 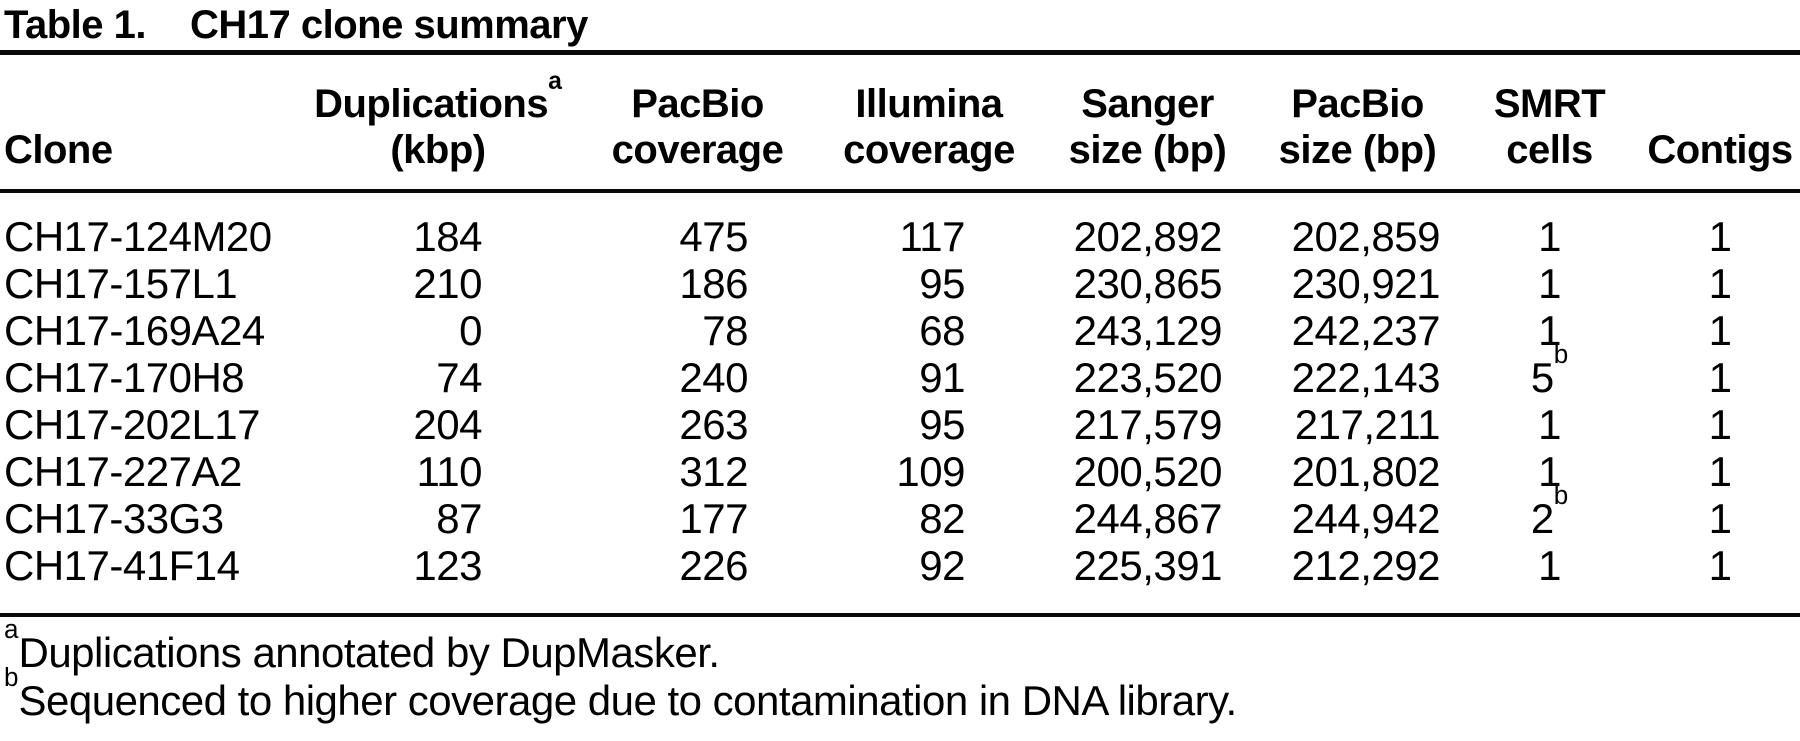 What do you see at coordinates (900, 330) in the screenshot?
I see `table-row: CH17-169A24 0 78 68 243,129 242,237 1 1` at bounding box center [900, 330].